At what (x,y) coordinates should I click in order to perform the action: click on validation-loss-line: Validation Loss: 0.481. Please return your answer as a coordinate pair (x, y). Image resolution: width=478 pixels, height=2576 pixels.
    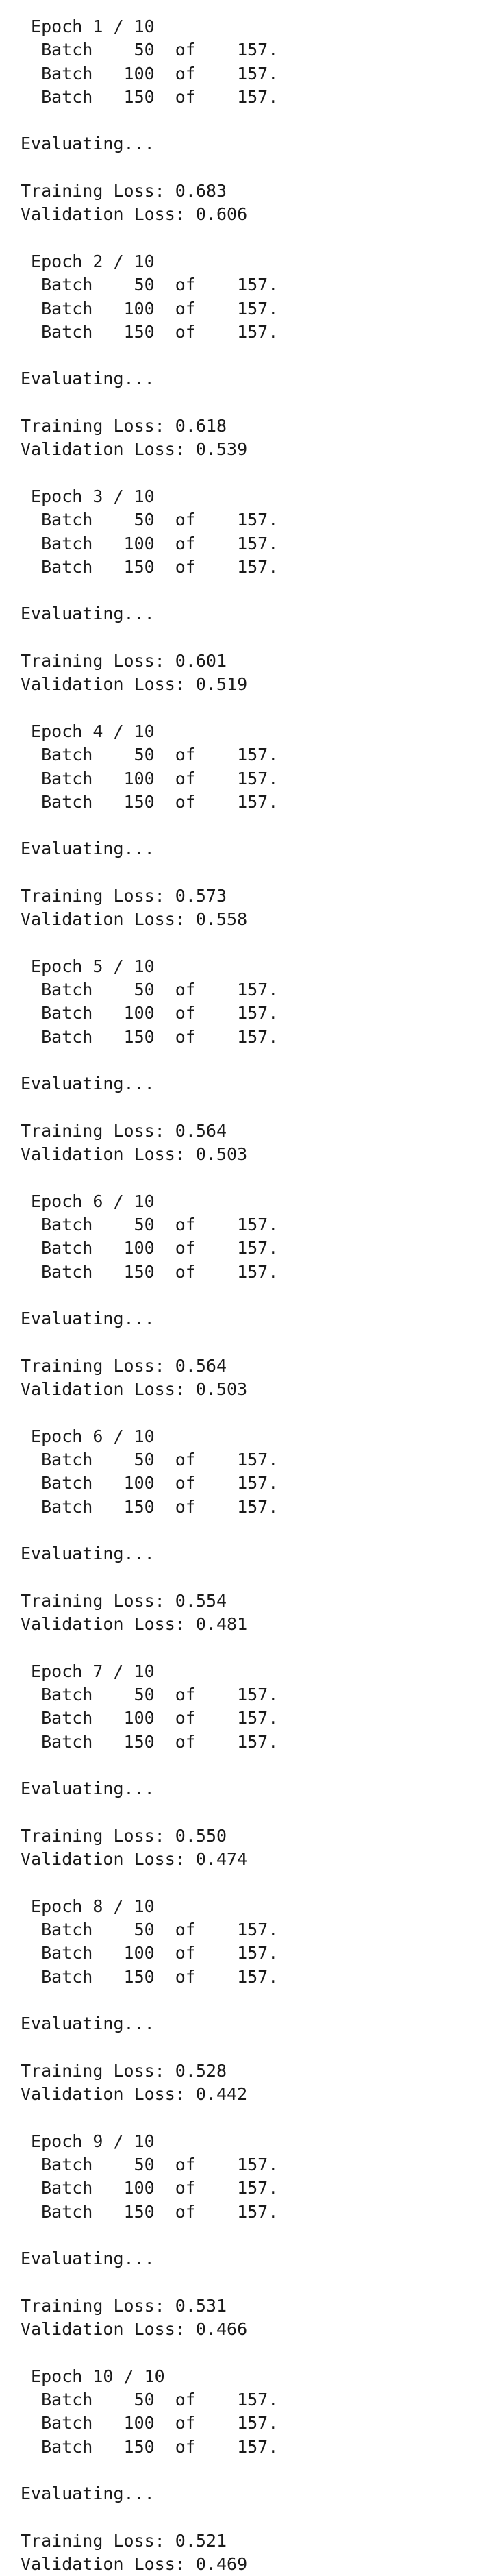
    Looking at the image, I should click on (134, 1624).